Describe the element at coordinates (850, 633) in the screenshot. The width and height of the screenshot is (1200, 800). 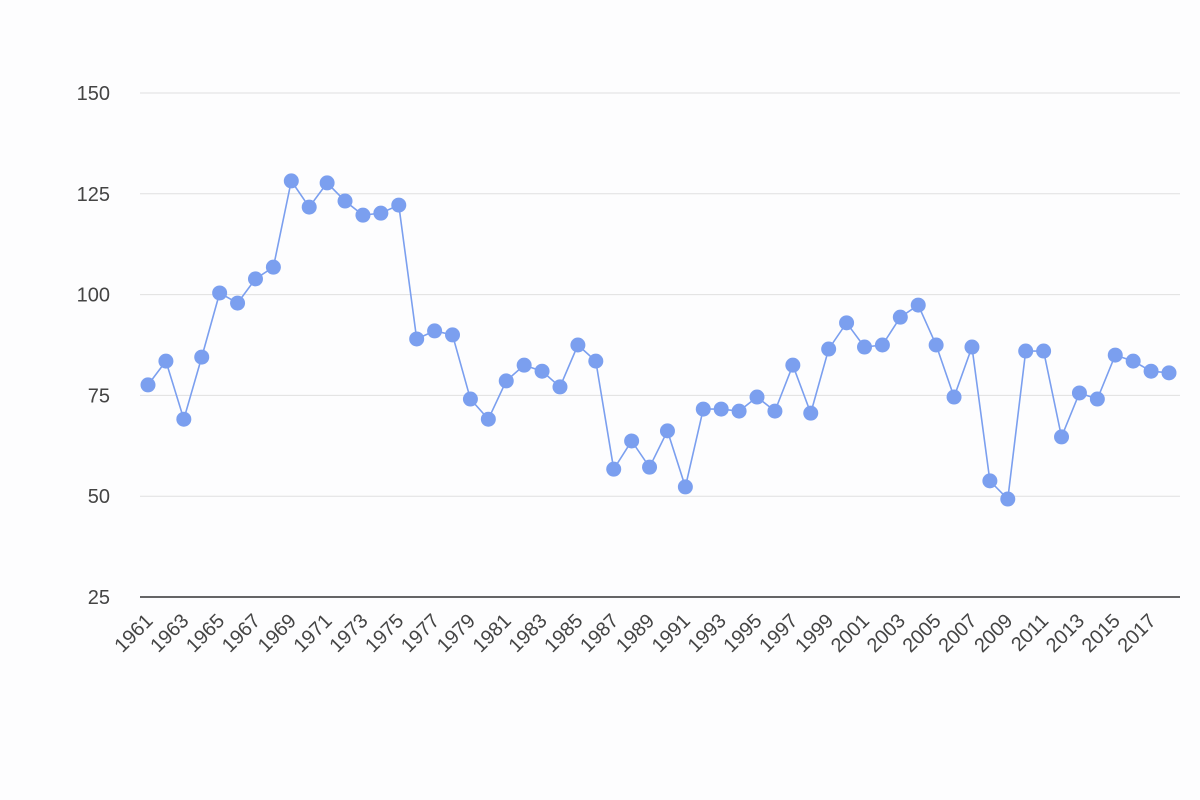
I see `x-tick-label: 2001` at that location.